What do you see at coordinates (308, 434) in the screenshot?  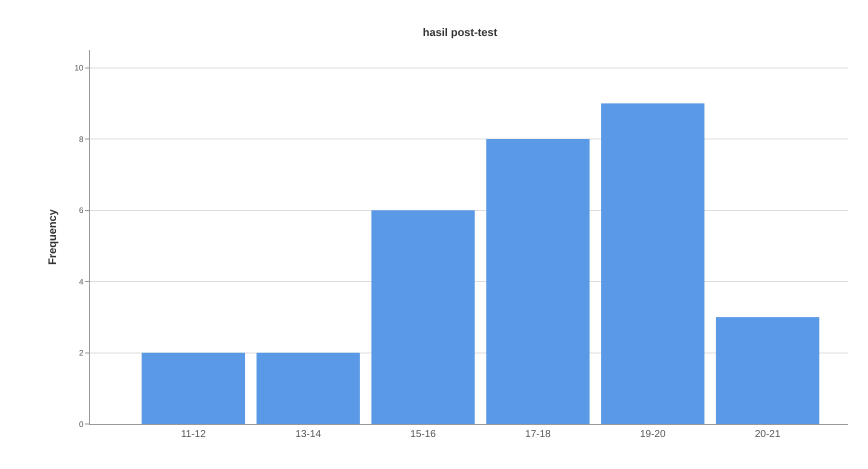 I see `x-tick-label: 13-14` at bounding box center [308, 434].